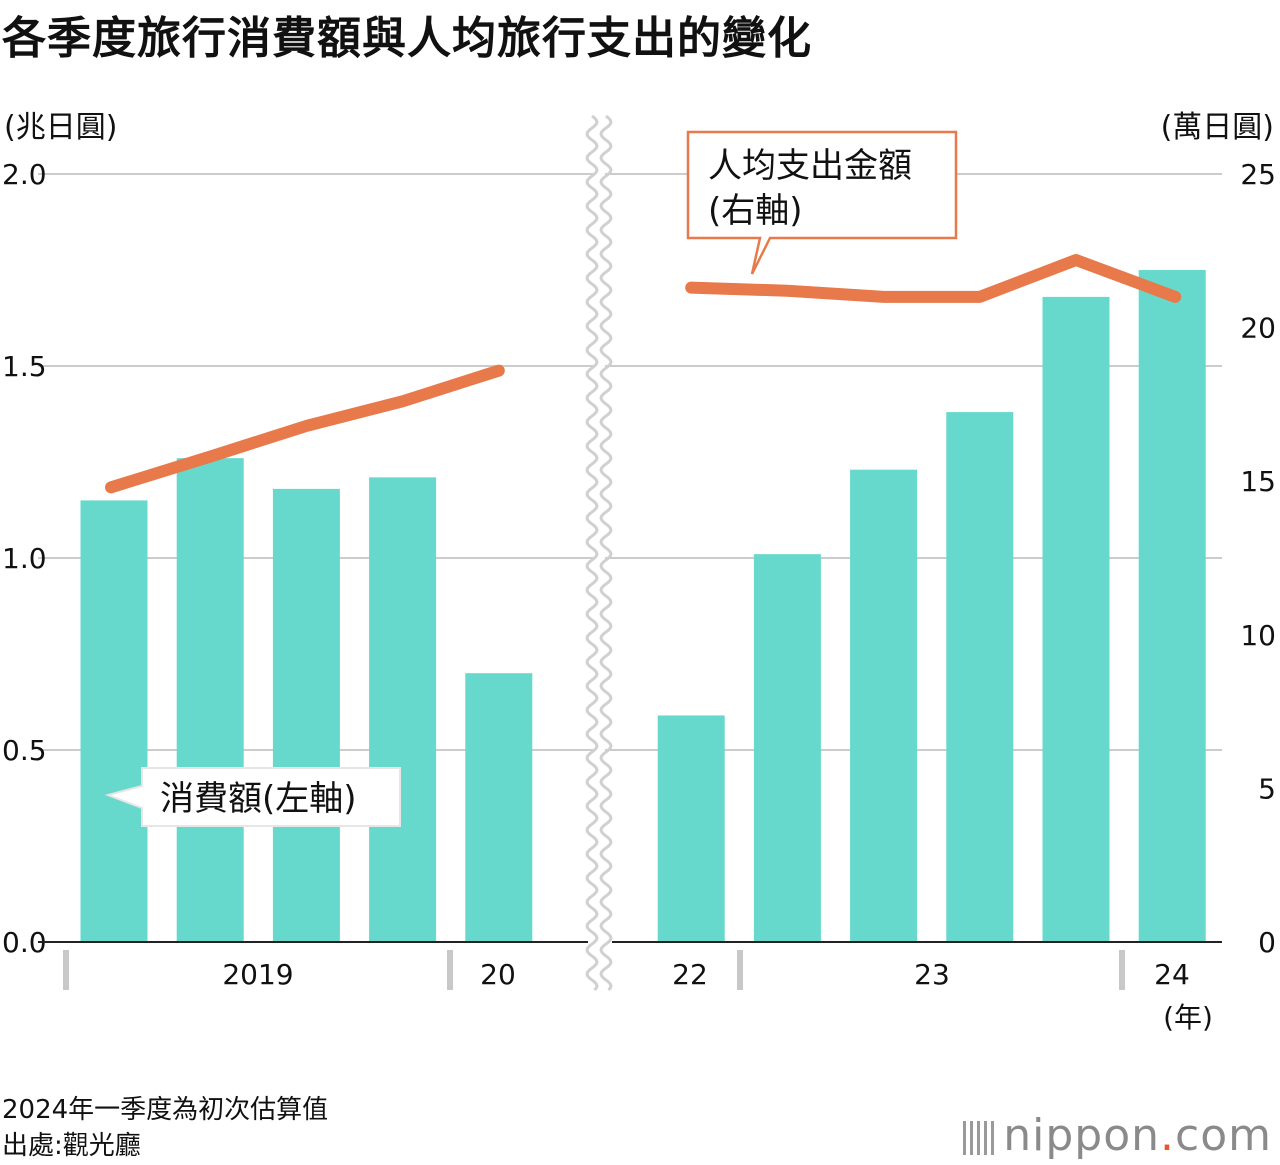  Describe the element at coordinates (592, 553) in the screenshot. I see `break-wave-left` at that location.